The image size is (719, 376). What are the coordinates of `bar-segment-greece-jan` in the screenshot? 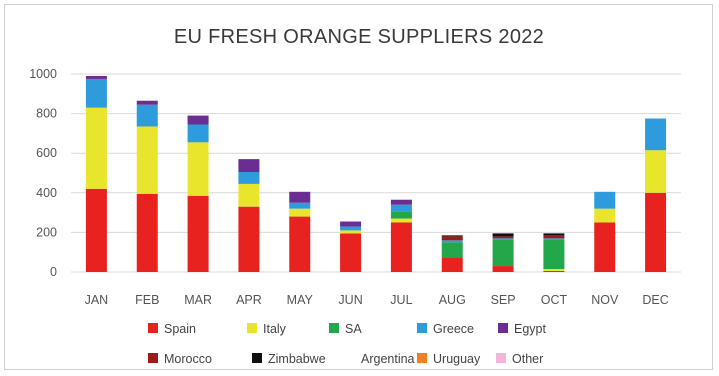 It's located at (96, 93).